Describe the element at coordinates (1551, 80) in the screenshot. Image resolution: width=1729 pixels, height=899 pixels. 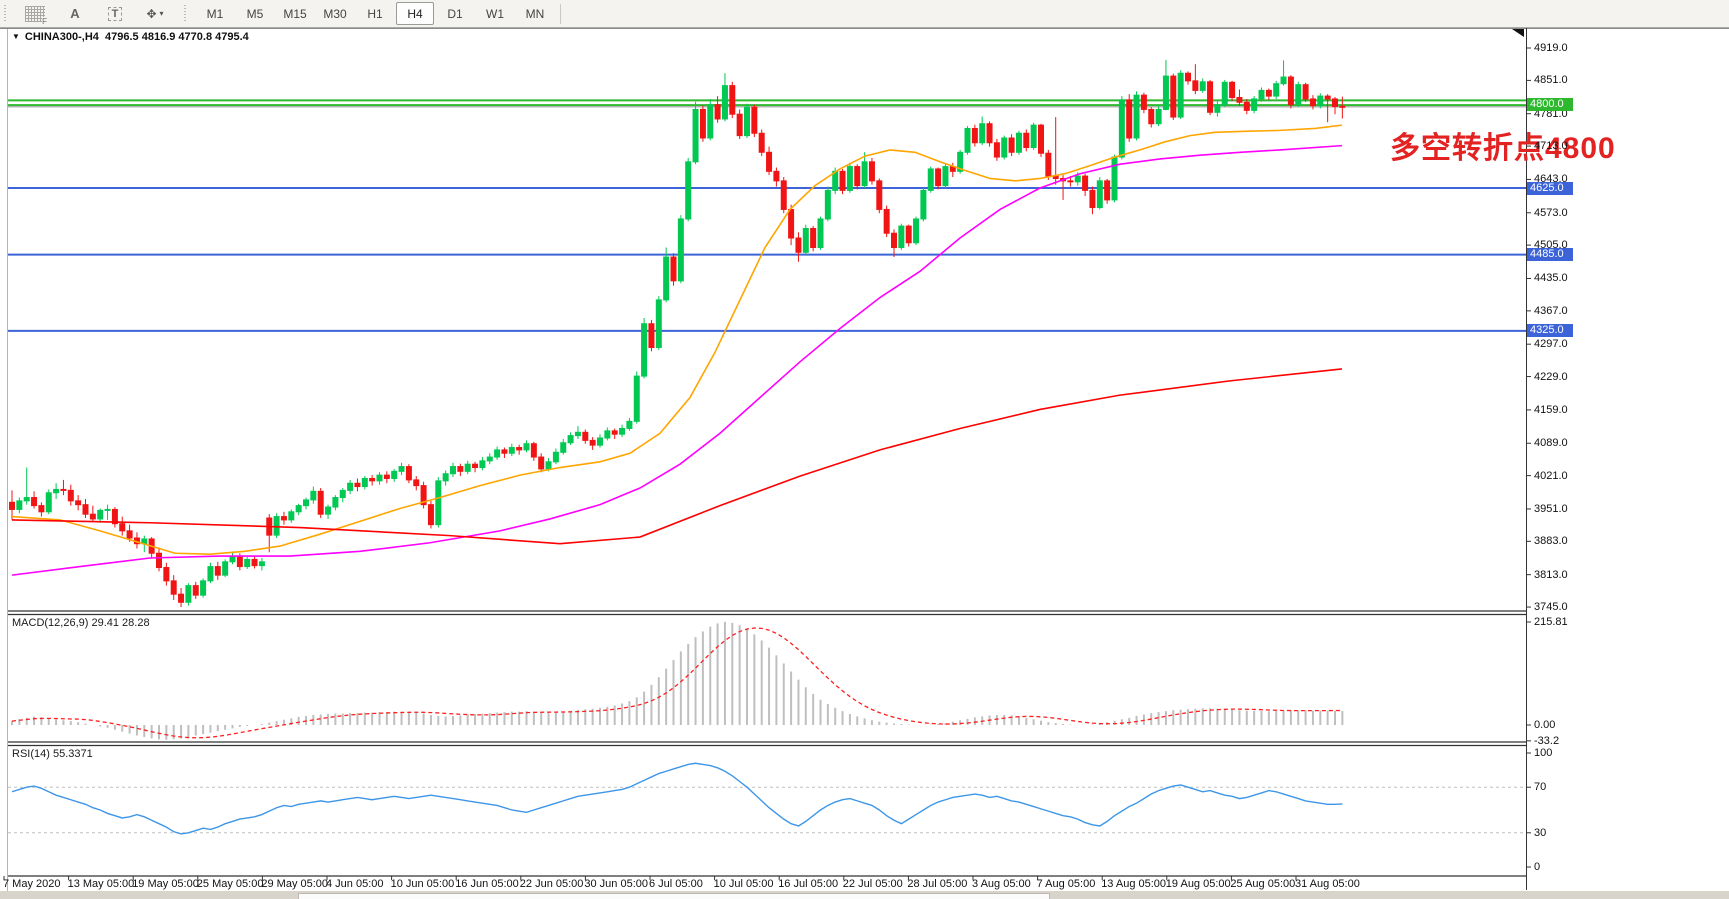
I see `price-axis-label: 4851.0` at that location.